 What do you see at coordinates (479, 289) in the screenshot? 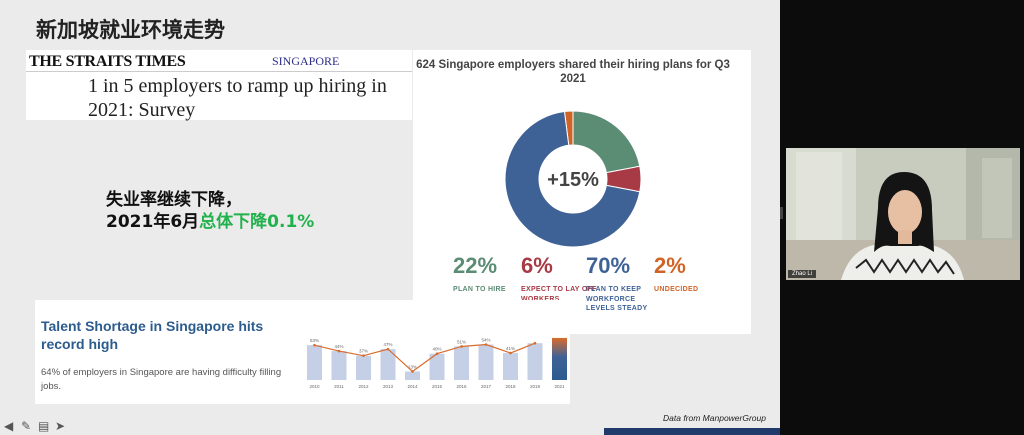
I see `stat-label: PLAN TO HIRE` at bounding box center [479, 289].